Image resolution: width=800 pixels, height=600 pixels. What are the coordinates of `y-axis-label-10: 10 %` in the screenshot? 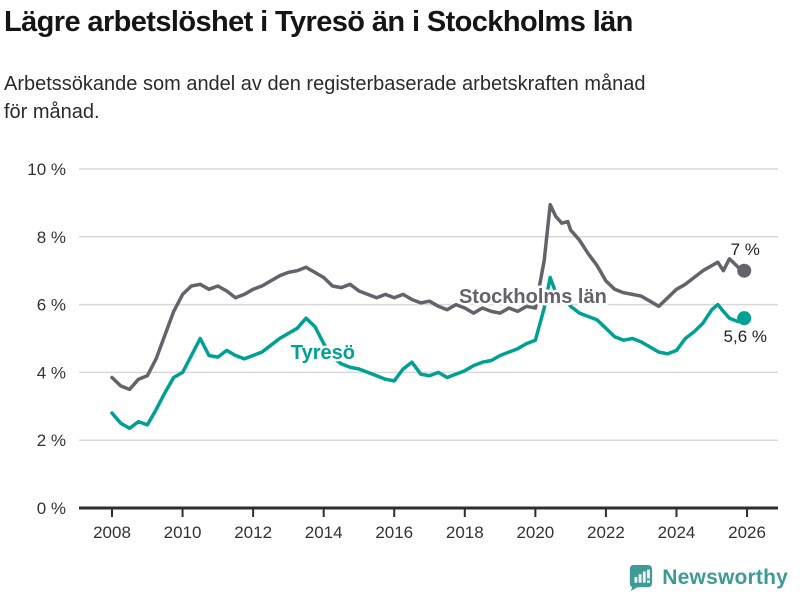 It's located at (46, 169).